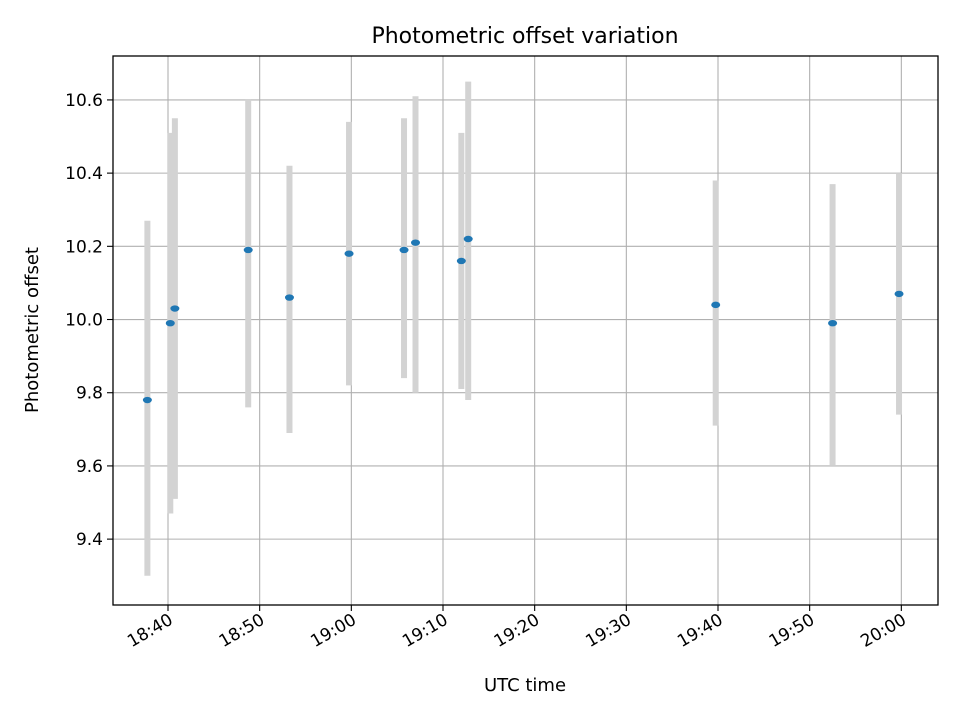 Image resolution: width=960 pixels, height=720 pixels. What do you see at coordinates (89, 540) in the screenshot?
I see `y-tick-label: 9.4` at bounding box center [89, 540].